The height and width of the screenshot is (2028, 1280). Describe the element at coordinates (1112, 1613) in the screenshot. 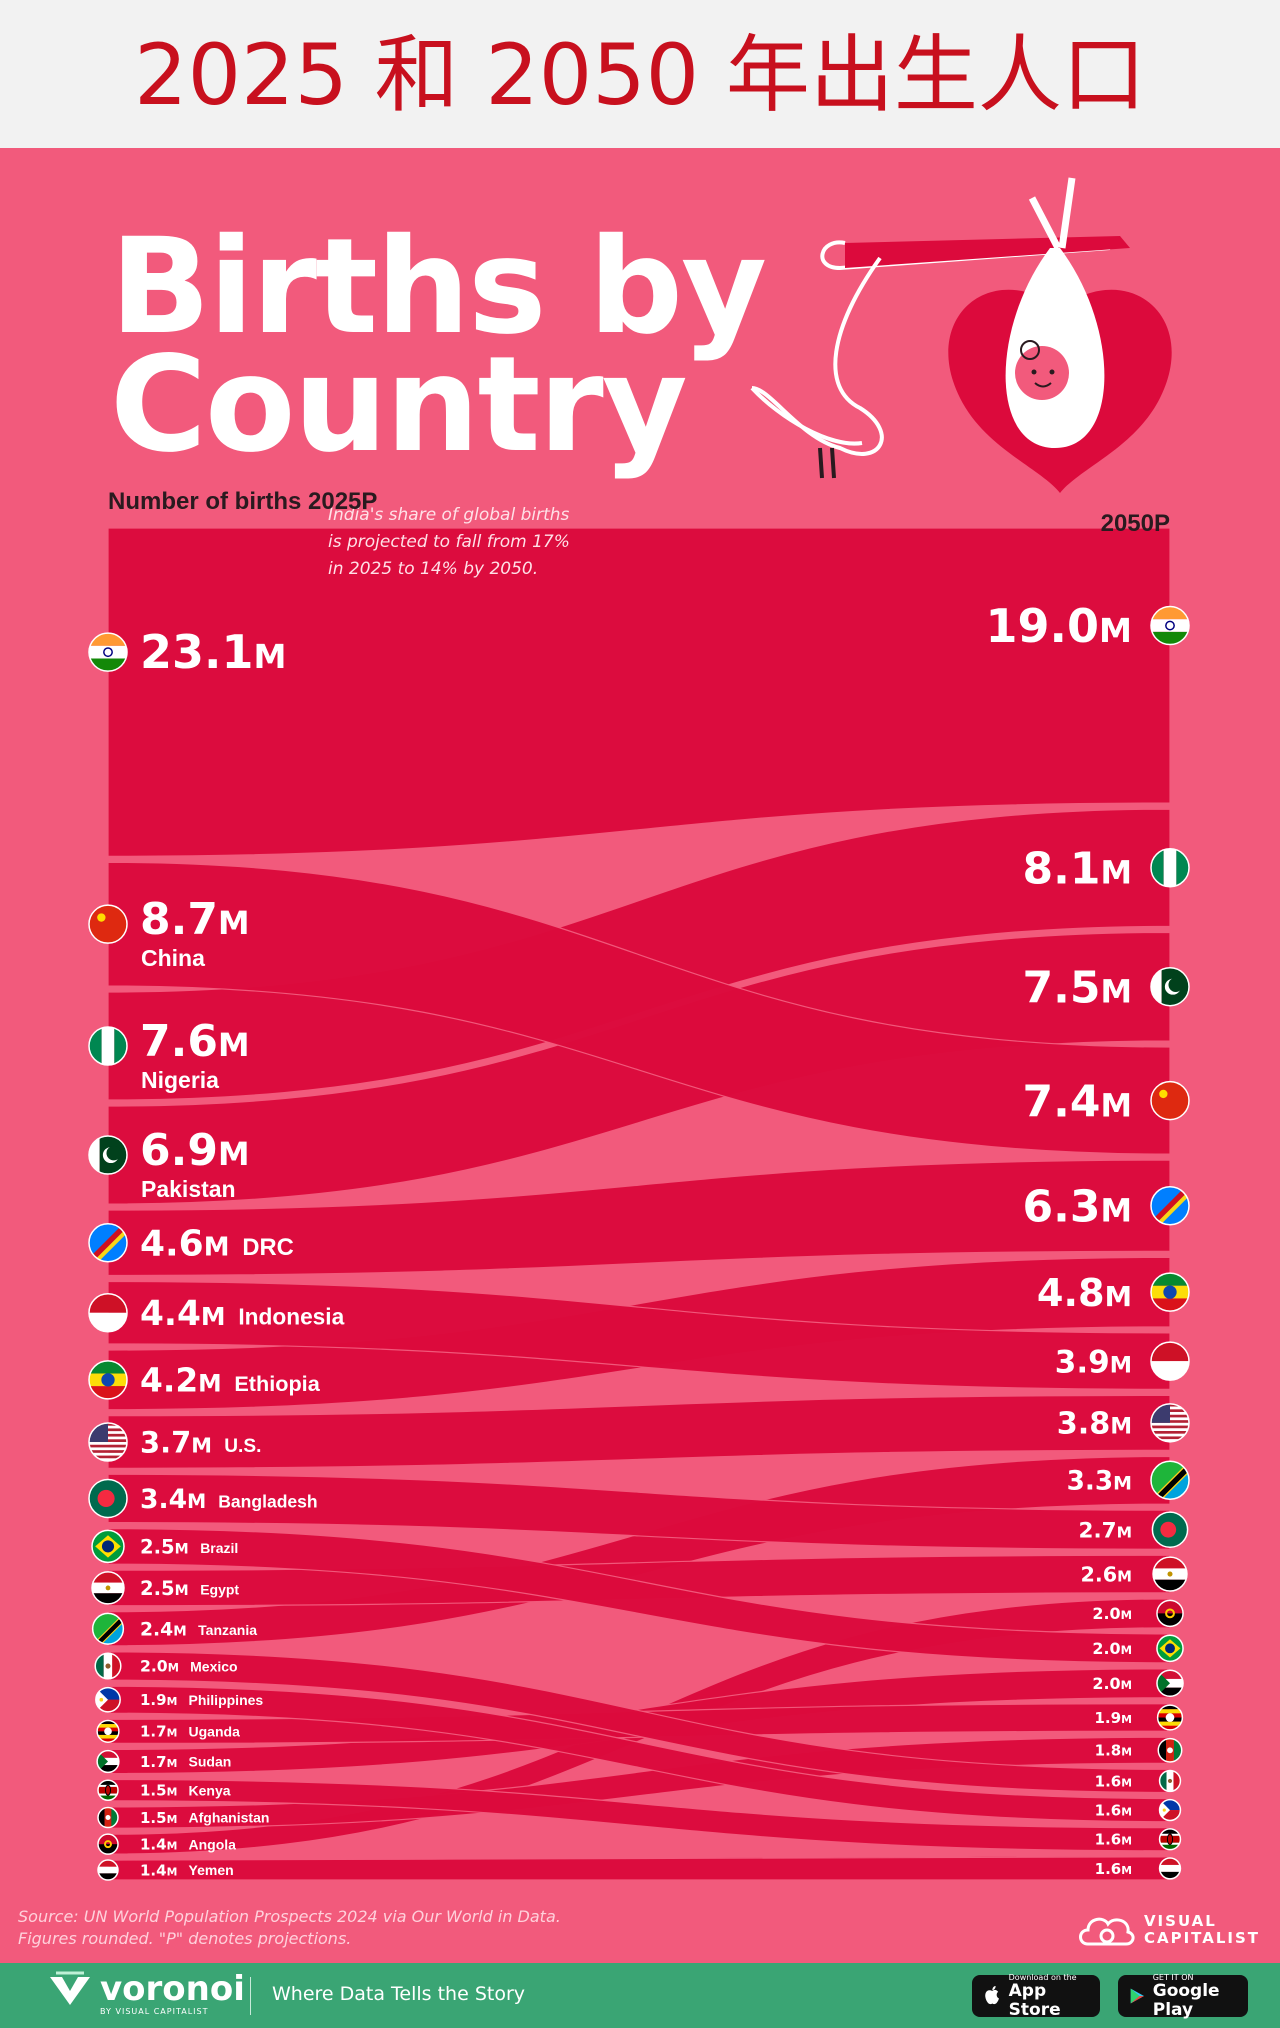

I see `value-label-angola-2050: 2.0M` at that location.